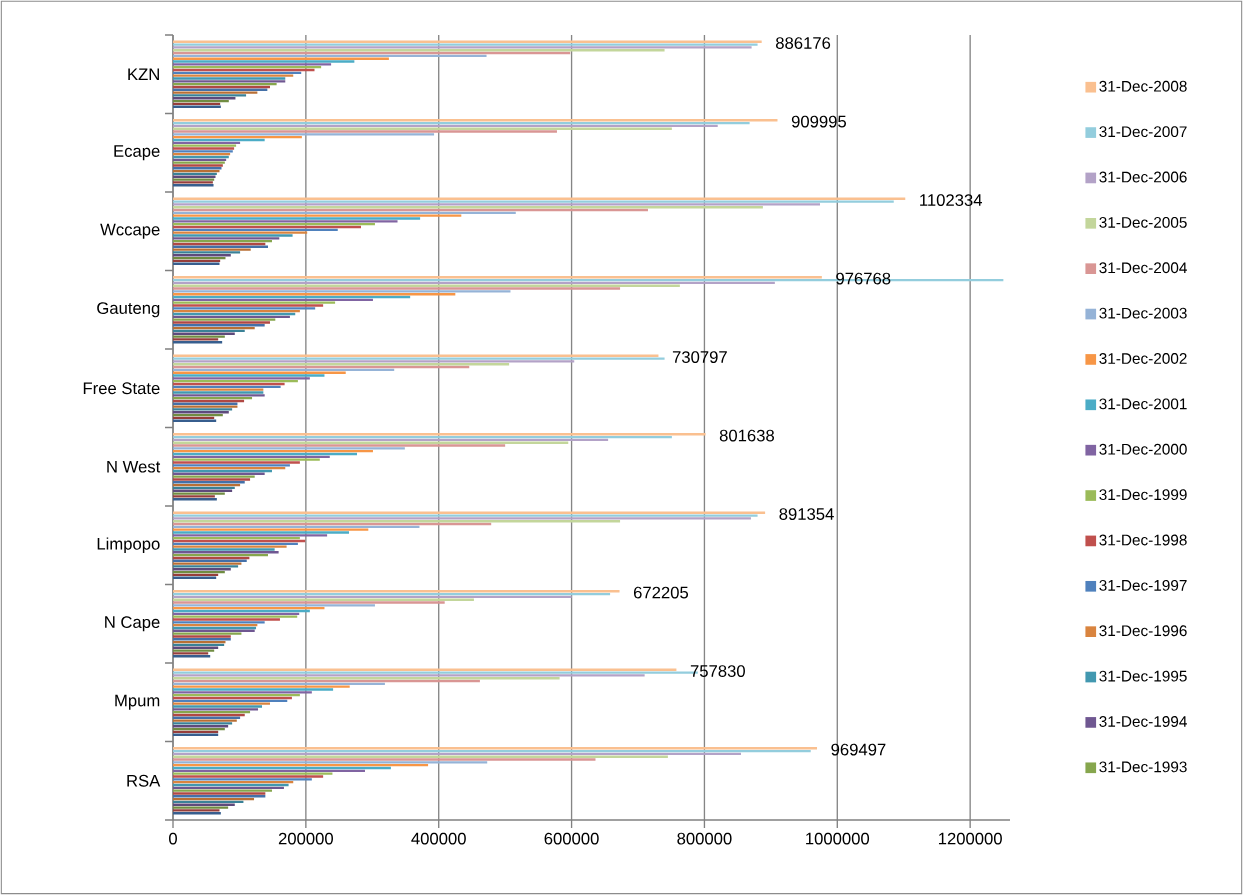  I want to click on x-tick-label: 200000, so click(305, 838).